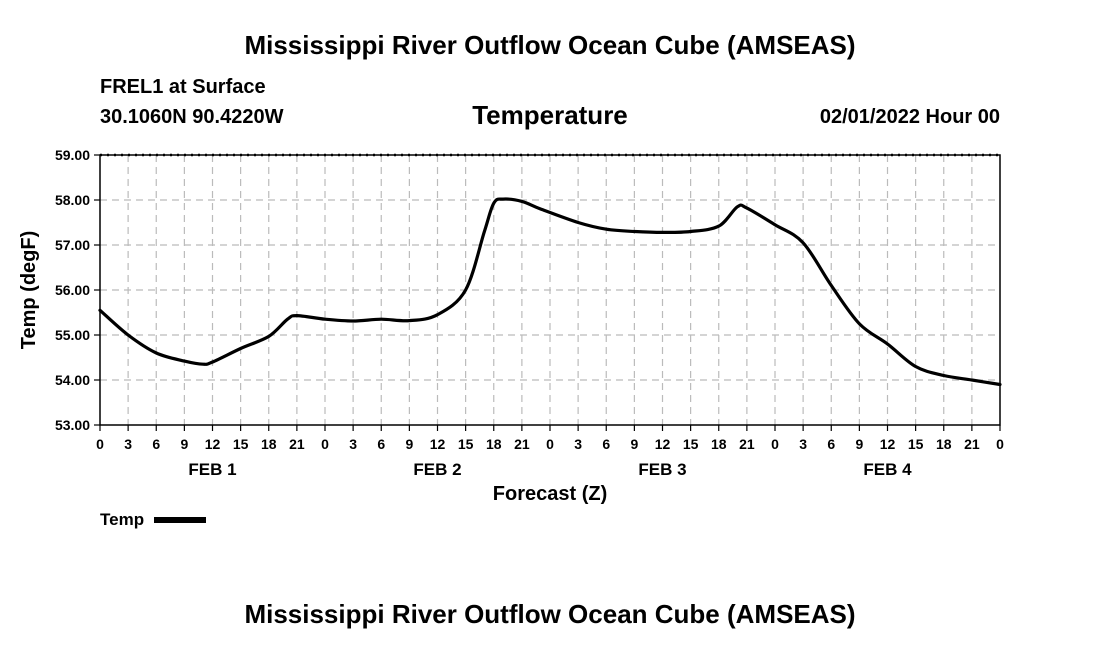 The image size is (1100, 650). What do you see at coordinates (72, 155) in the screenshot?
I see `y-tick-label: 59.00` at bounding box center [72, 155].